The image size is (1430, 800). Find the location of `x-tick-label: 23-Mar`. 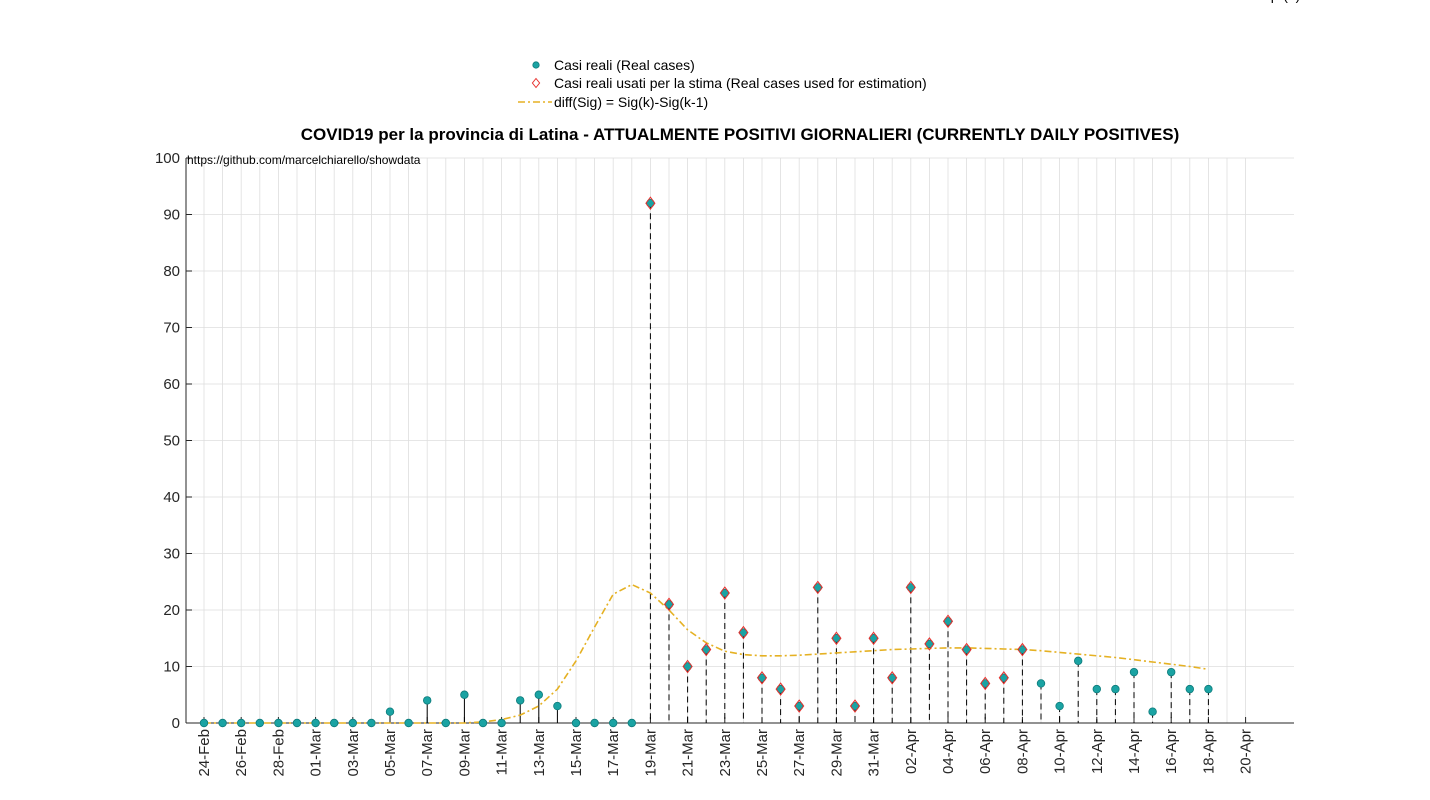

x-tick-label: 23-Mar is located at coordinates (725, 753).